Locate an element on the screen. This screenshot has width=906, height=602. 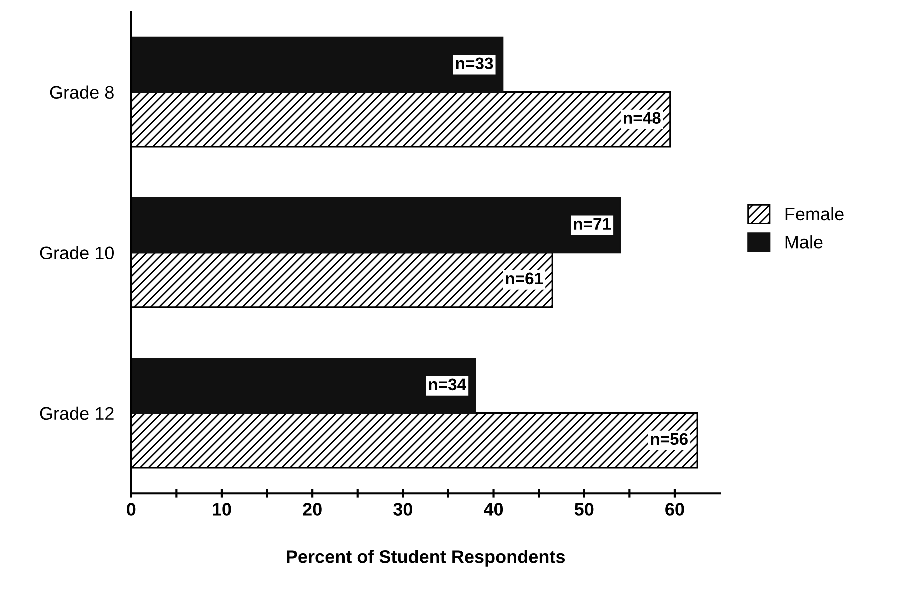
x-tick-label: 40 is located at coordinates (494, 509).